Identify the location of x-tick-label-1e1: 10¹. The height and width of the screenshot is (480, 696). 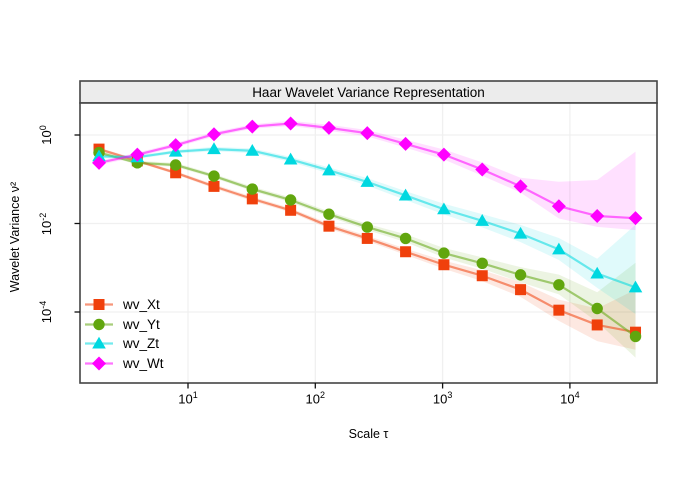
(188, 398).